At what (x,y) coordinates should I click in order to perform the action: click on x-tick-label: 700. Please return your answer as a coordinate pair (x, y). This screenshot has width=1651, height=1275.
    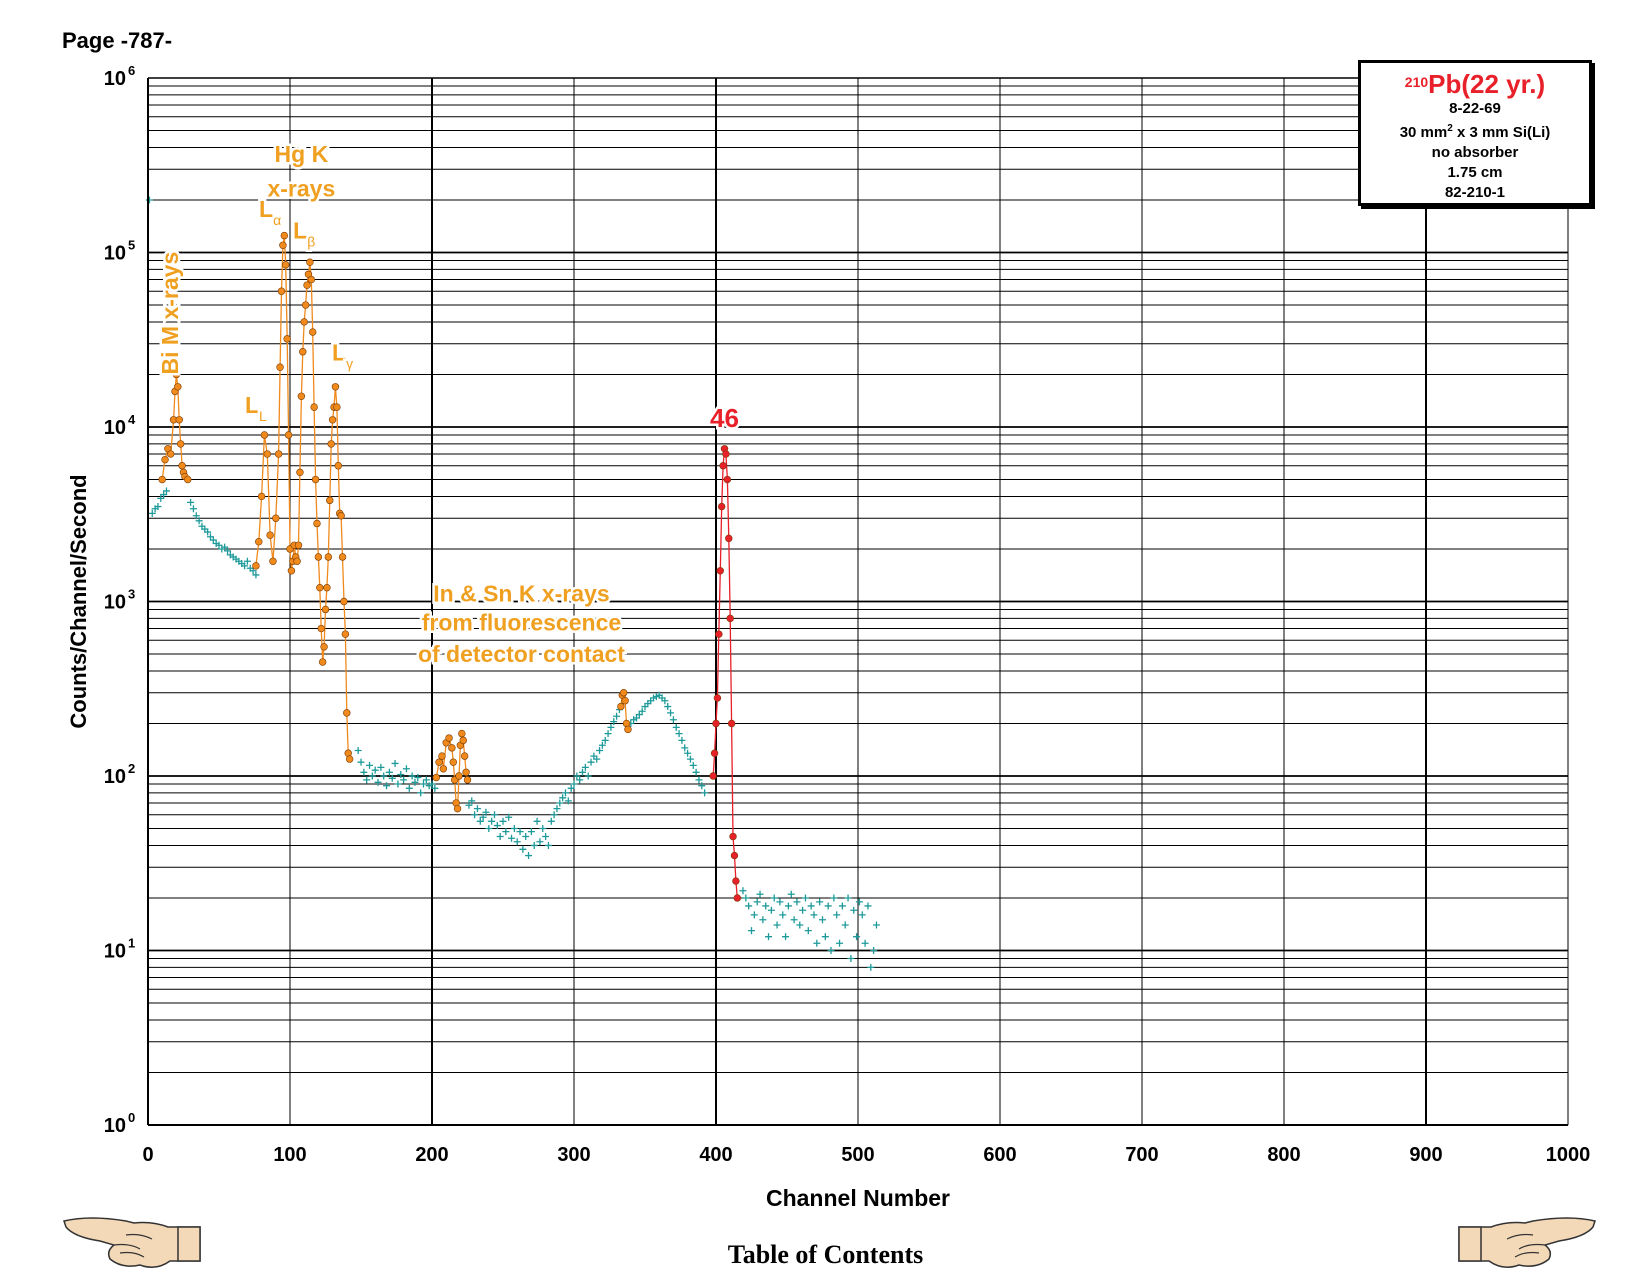
    Looking at the image, I should click on (1141, 1155).